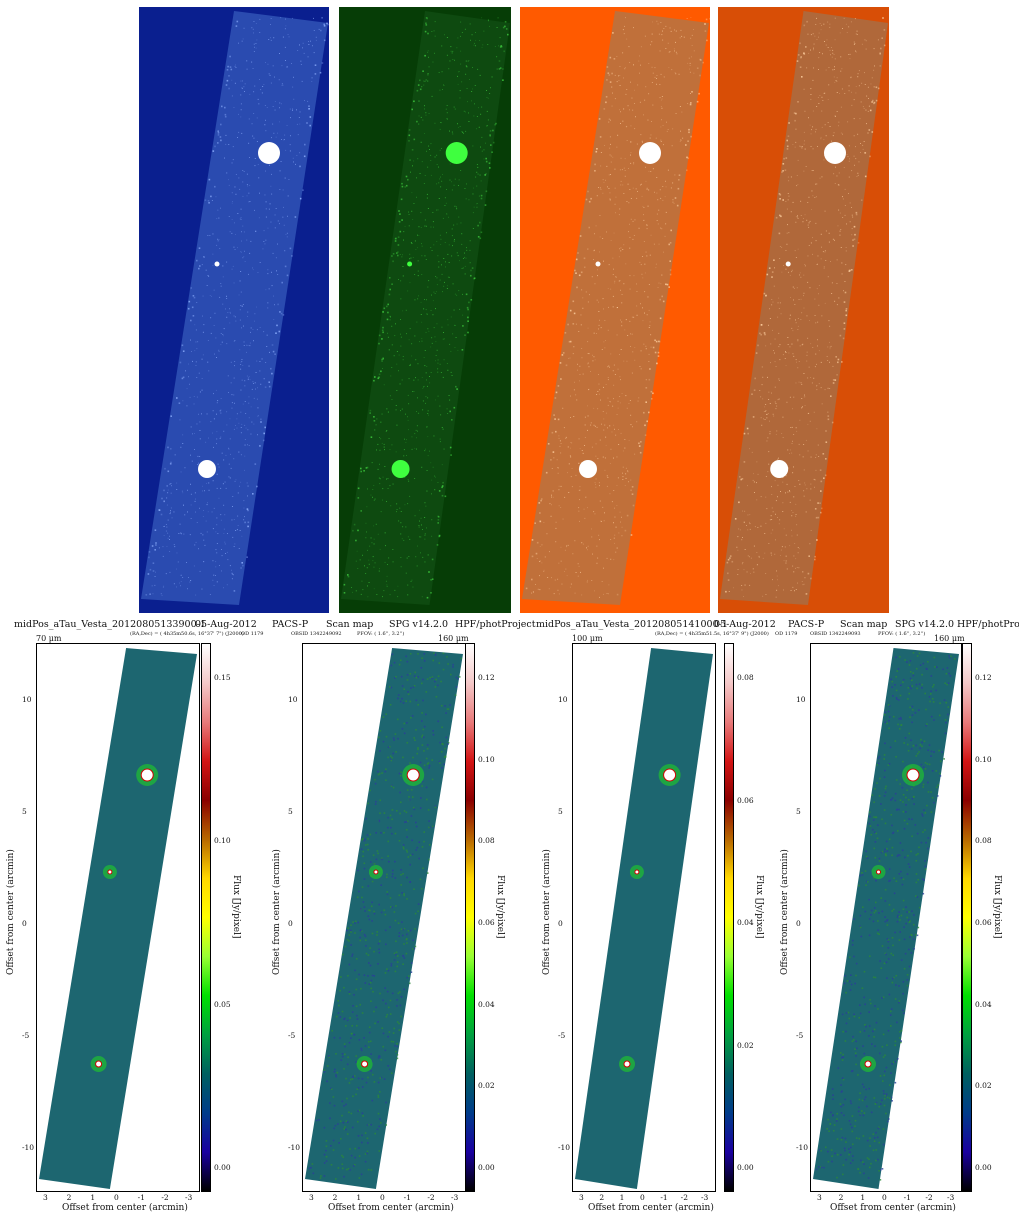 The height and width of the screenshot is (1216, 1019). Describe the element at coordinates (252, 634) in the screenshot. I see `od-left: OD 1179` at that location.